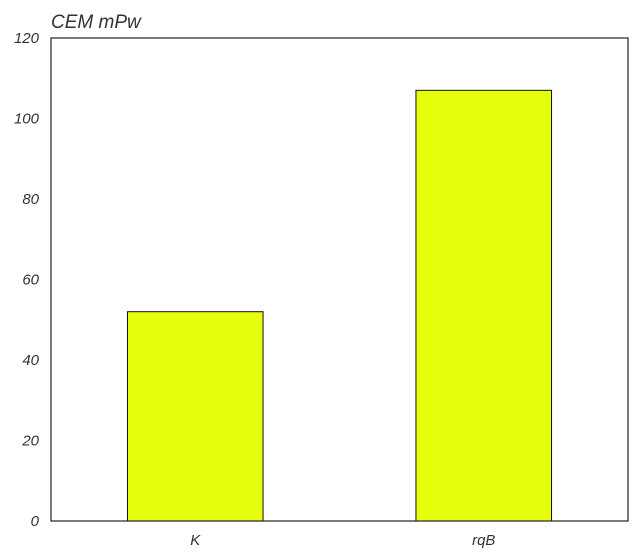  I want to click on y-tick-label: 40, so click(30, 360).